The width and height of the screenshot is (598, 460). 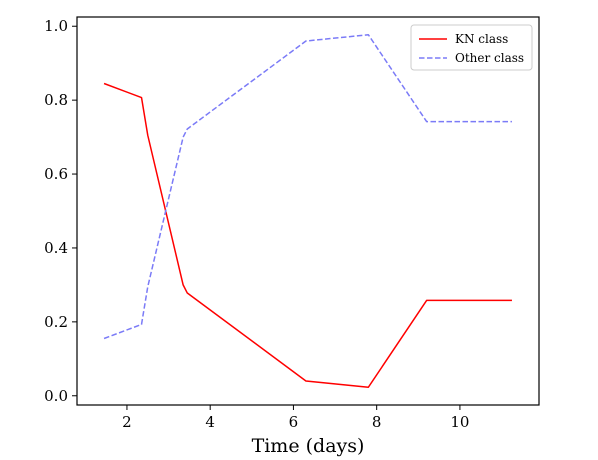 What do you see at coordinates (481, 39) in the screenshot?
I see `legend-label: KN class` at bounding box center [481, 39].